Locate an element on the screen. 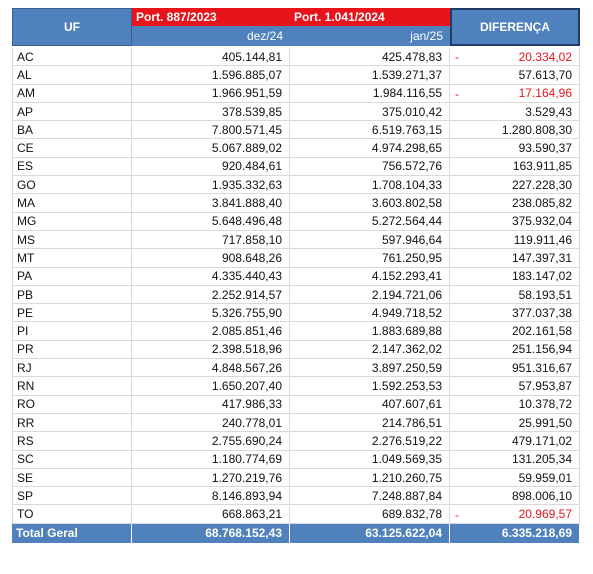 The height and width of the screenshot is (574, 593). uf-cell: PE is located at coordinates (72, 313).